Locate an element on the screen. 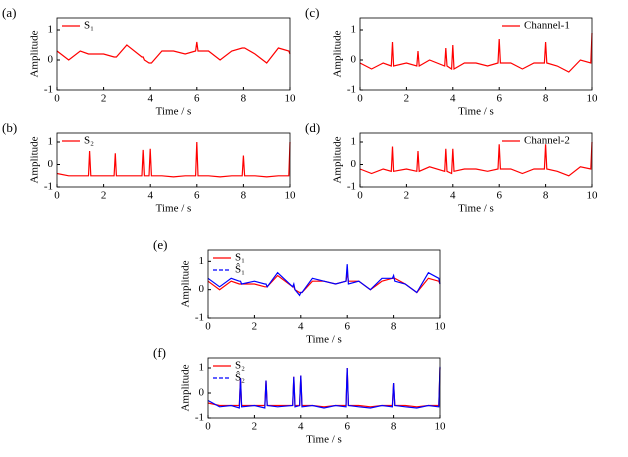 Image resolution: width=628 pixels, height=457 pixels. panel-label: (a) is located at coordinates (9, 12).